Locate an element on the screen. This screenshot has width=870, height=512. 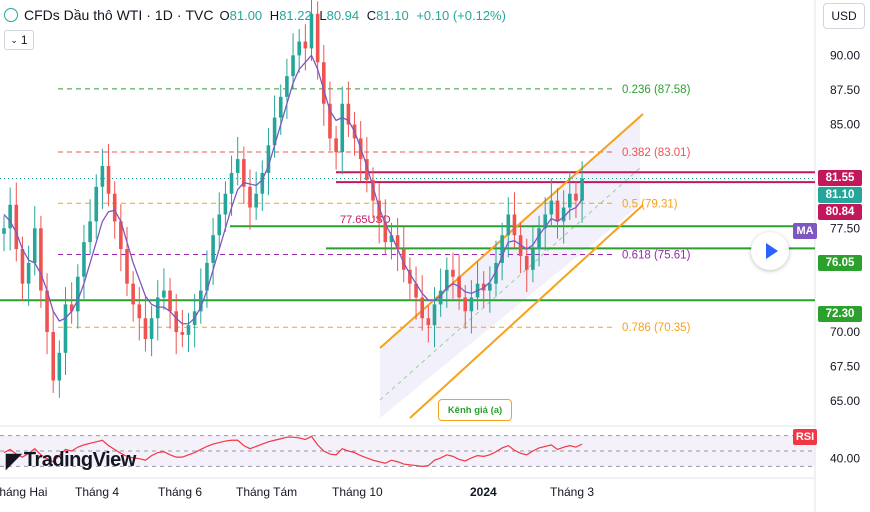
price-tag: 76.05 is located at coordinates (840, 263).